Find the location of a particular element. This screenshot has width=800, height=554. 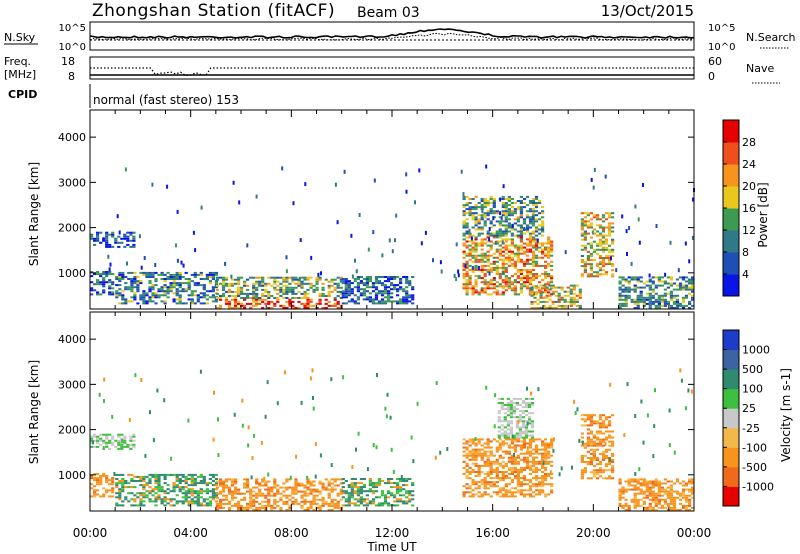

x-tick-label: 00:00 is located at coordinates (90, 533).